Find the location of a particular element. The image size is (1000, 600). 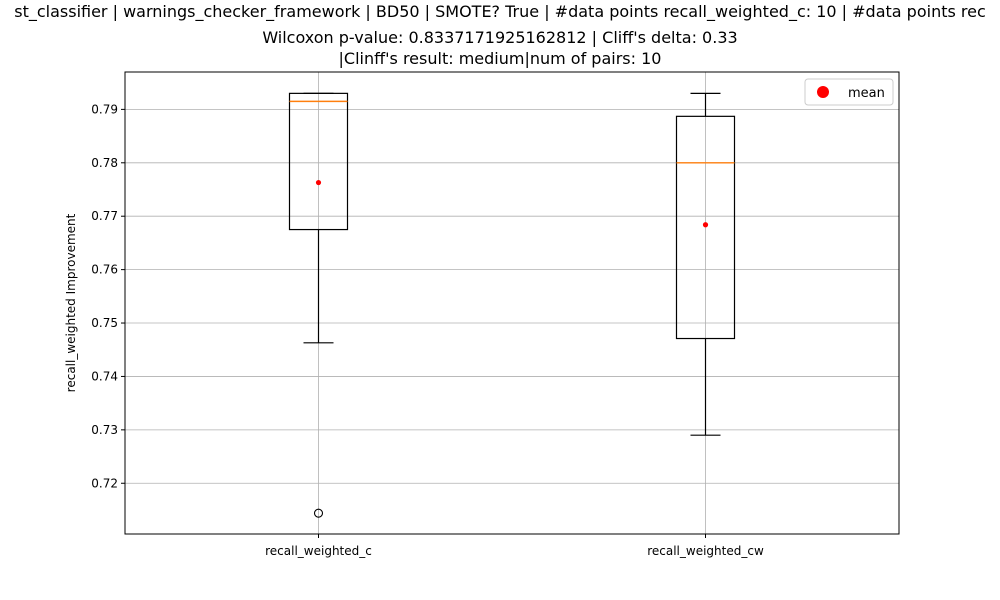

y-axis: 0.72 0.73 0.74 0.75 0.76 0.77 0.78 0.79 is located at coordinates (108, 296).